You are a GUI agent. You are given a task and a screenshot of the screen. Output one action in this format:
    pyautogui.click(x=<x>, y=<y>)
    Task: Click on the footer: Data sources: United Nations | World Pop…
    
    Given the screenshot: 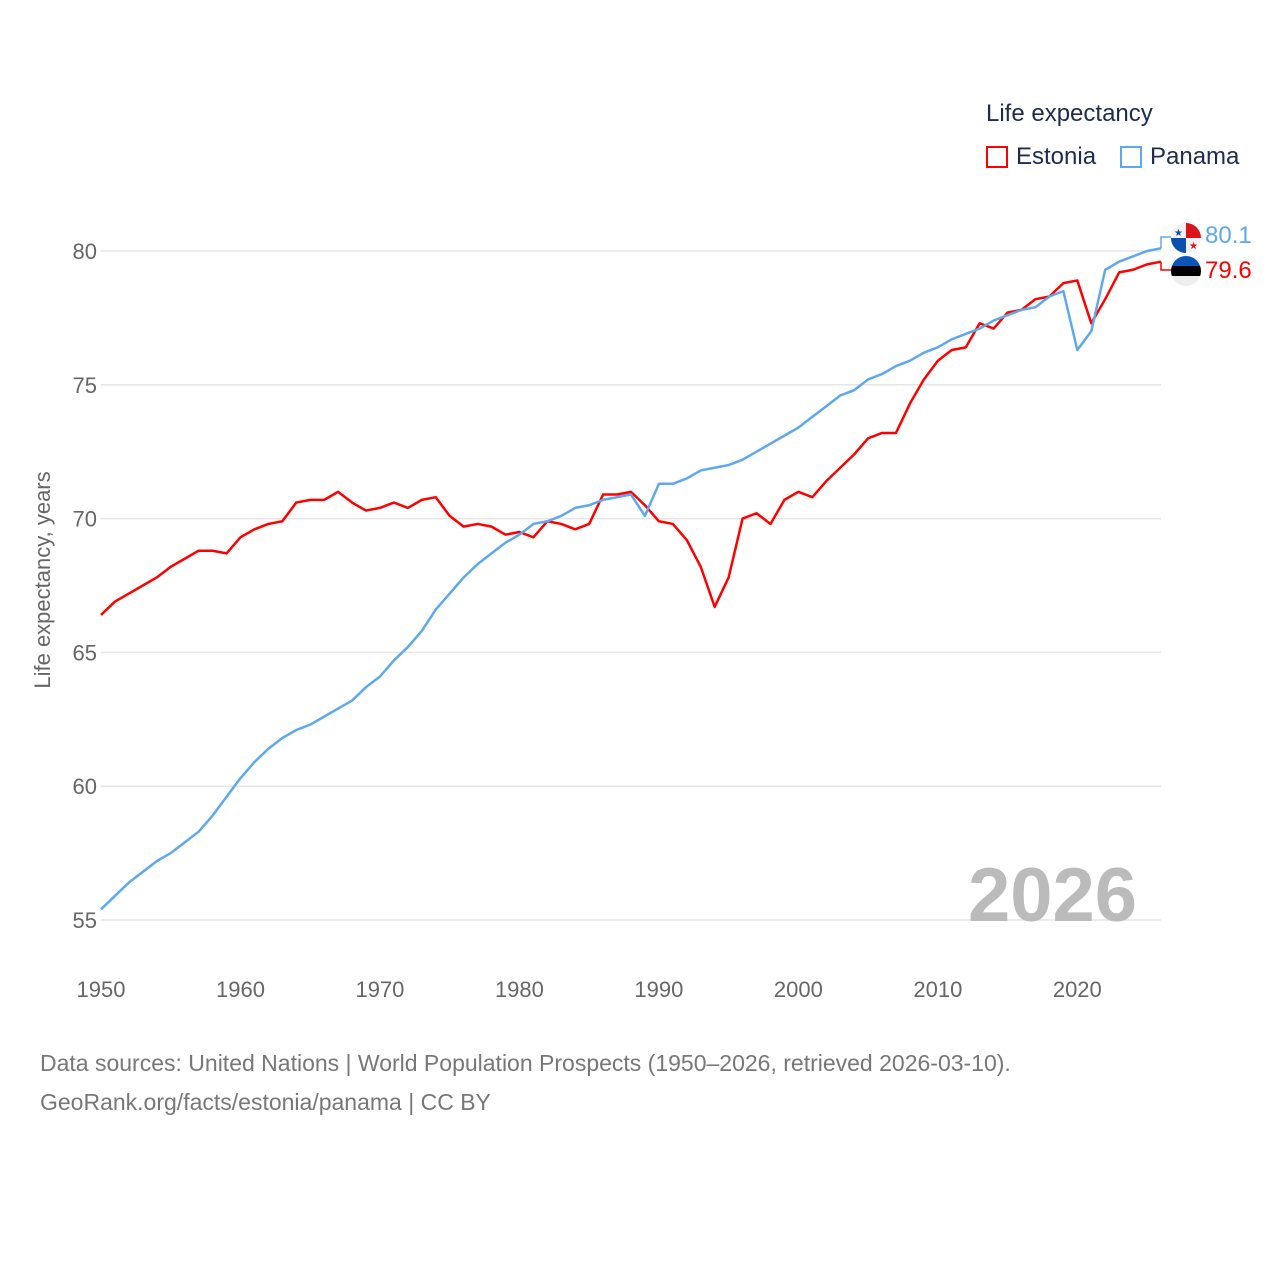 What is the action you would take?
    pyautogui.click(x=525, y=1083)
    